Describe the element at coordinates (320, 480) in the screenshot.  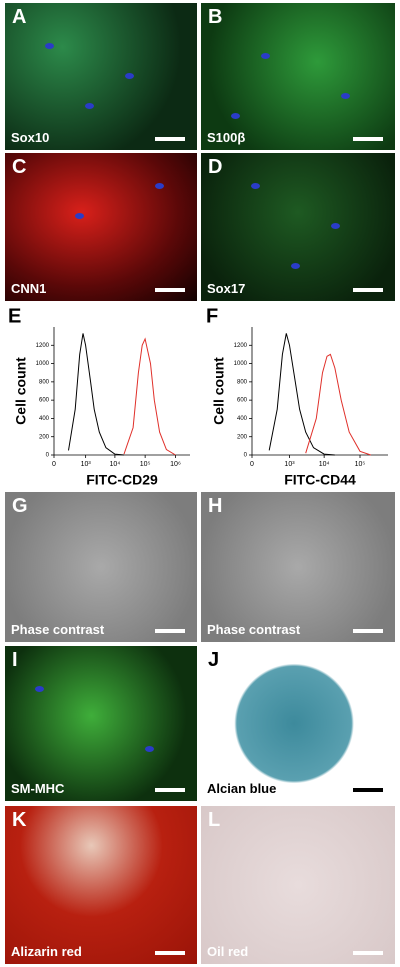
I see `x-axis-label: FITC-CD44` at that location.